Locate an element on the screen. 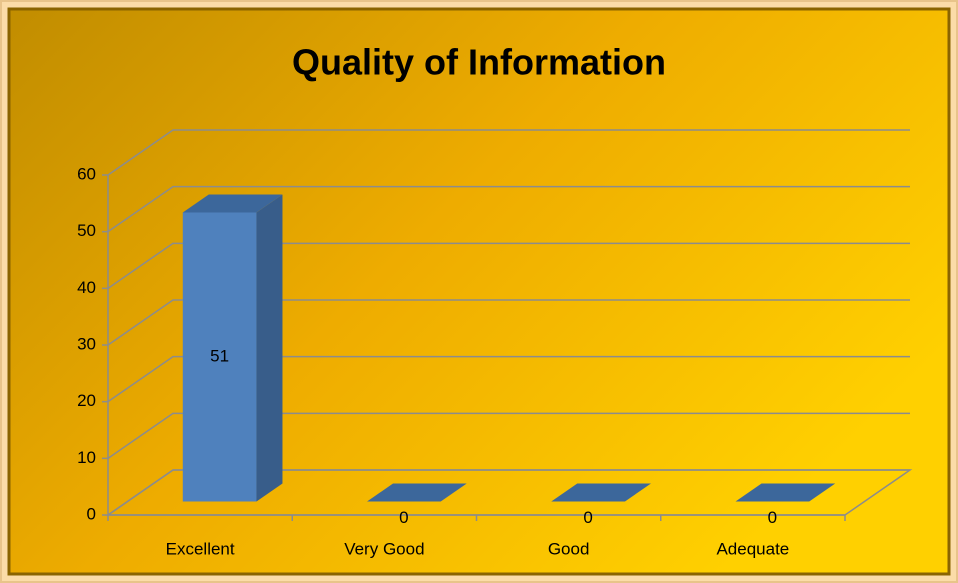  data-label: 51 is located at coordinates (219, 355).